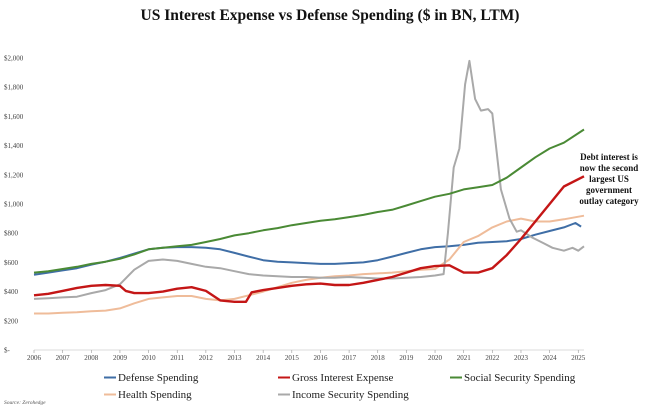 The image size is (660, 416). What do you see at coordinates (7, 351) in the screenshot?
I see `y-tick-label: $-` at bounding box center [7, 351].